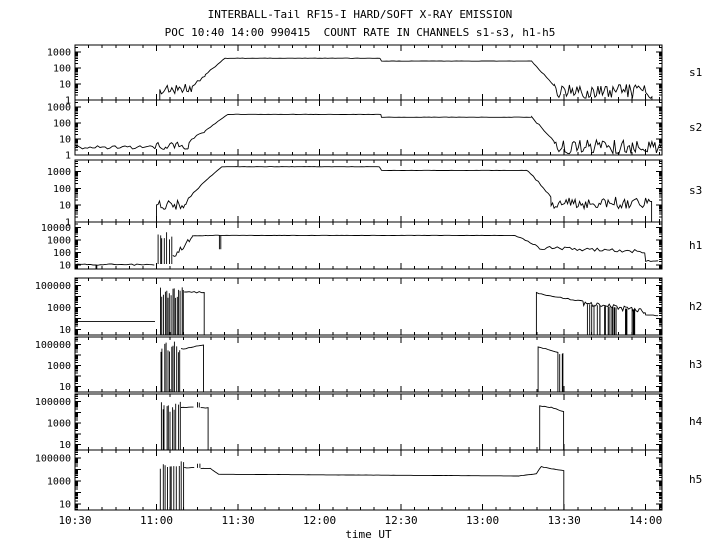 This screenshot has height=550, width=720. Describe the element at coordinates (401, 520) in the screenshot. I see `x-tick-label: 12:30` at that location.